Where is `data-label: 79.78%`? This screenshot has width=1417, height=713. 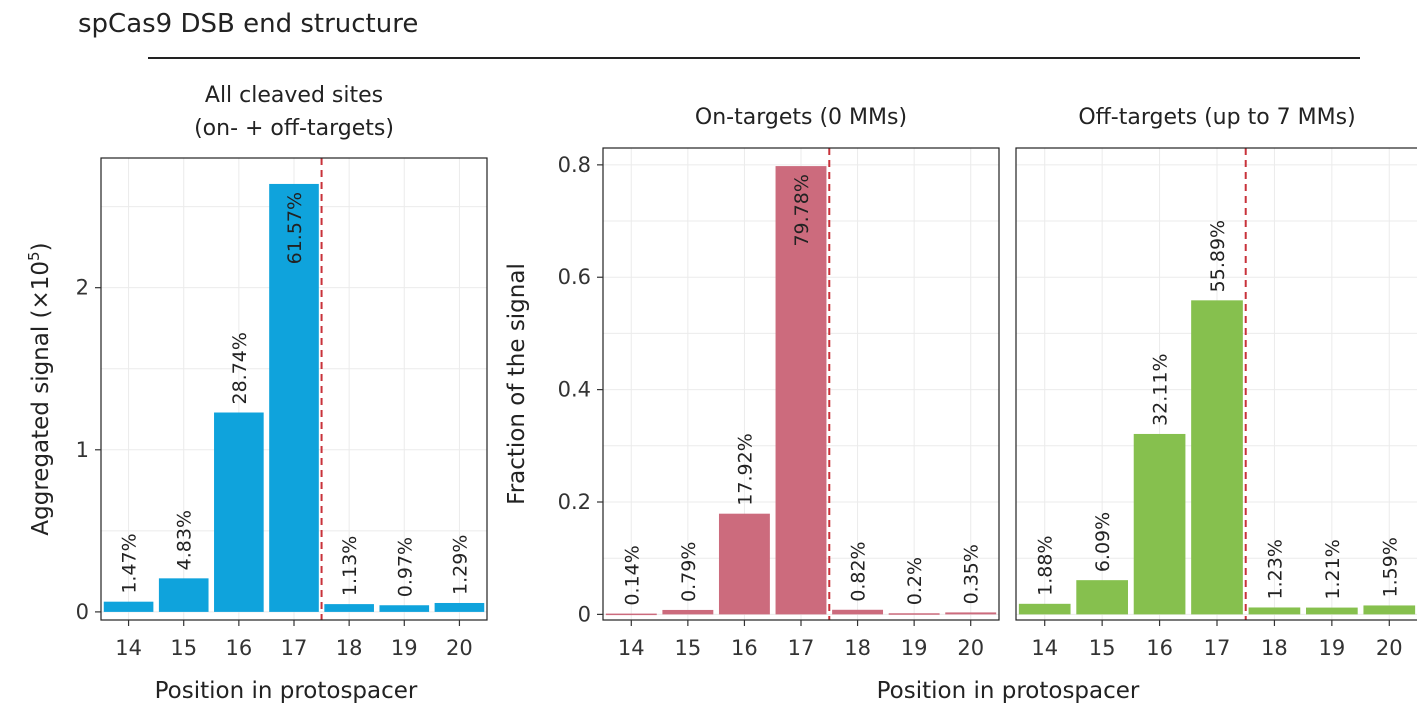 data-label: 79.78% is located at coordinates (802, 210).